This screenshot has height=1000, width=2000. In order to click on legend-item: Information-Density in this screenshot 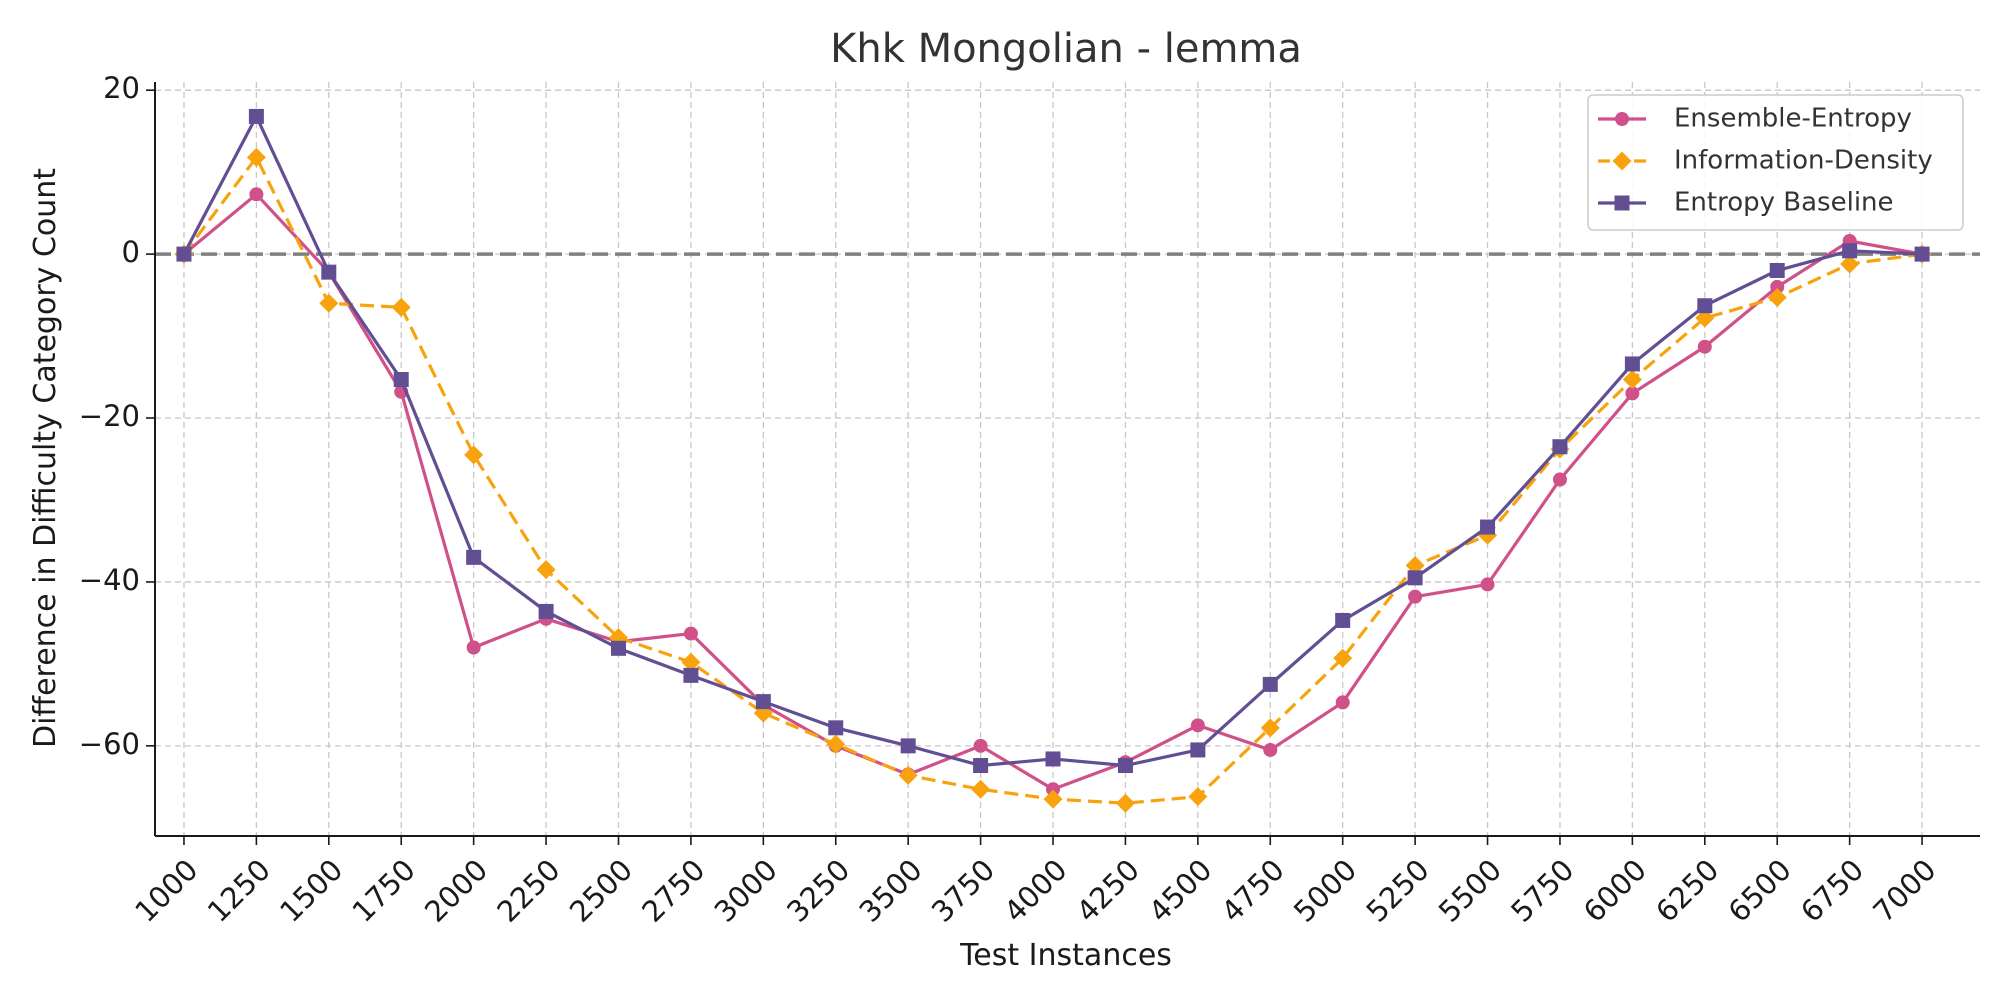, I will do `click(1765, 161)`.